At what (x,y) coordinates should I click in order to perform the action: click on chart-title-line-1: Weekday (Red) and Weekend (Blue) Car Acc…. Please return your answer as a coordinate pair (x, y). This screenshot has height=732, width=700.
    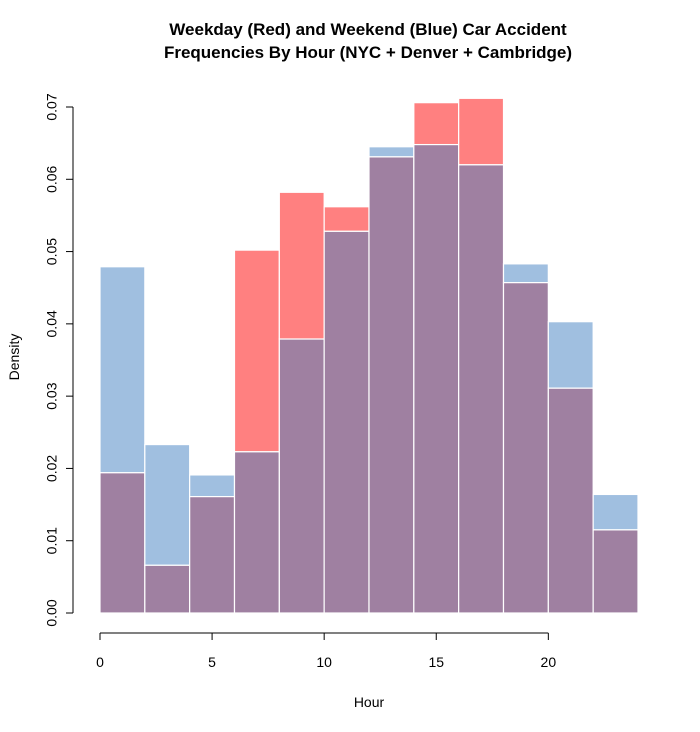
    Looking at the image, I should click on (368, 29).